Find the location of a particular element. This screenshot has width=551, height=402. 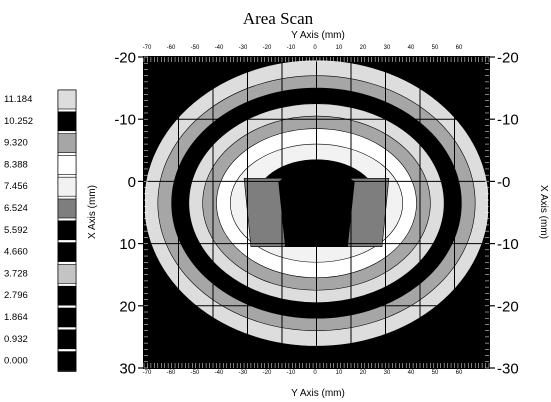

legend-label-2: 9.320 is located at coordinates (16, 143).